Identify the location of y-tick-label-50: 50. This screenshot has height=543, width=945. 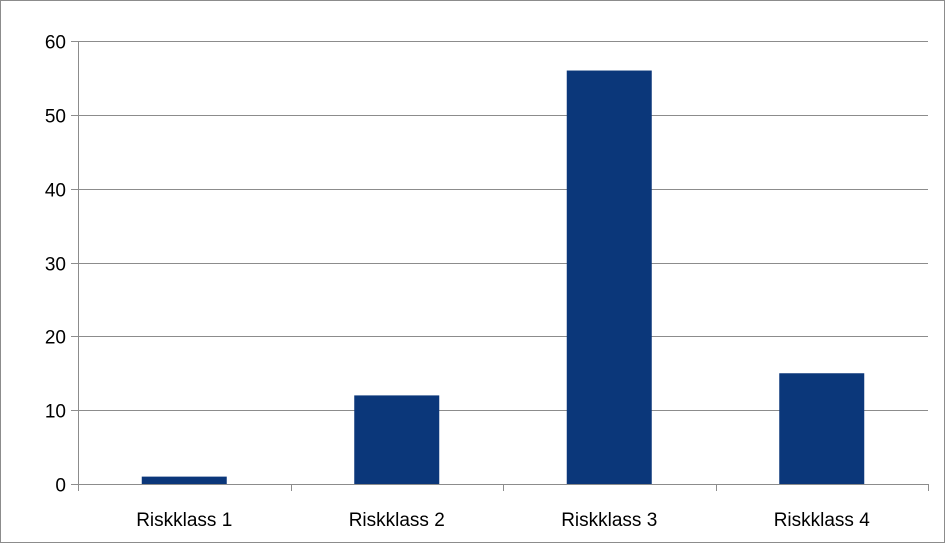
(55, 117).